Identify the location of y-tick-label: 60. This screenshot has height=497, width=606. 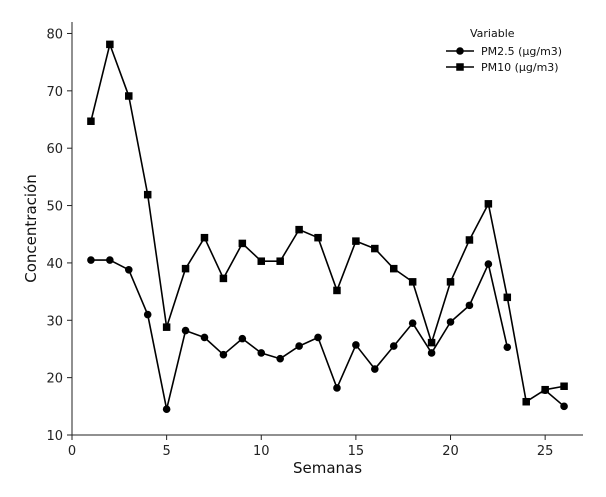
(54, 149).